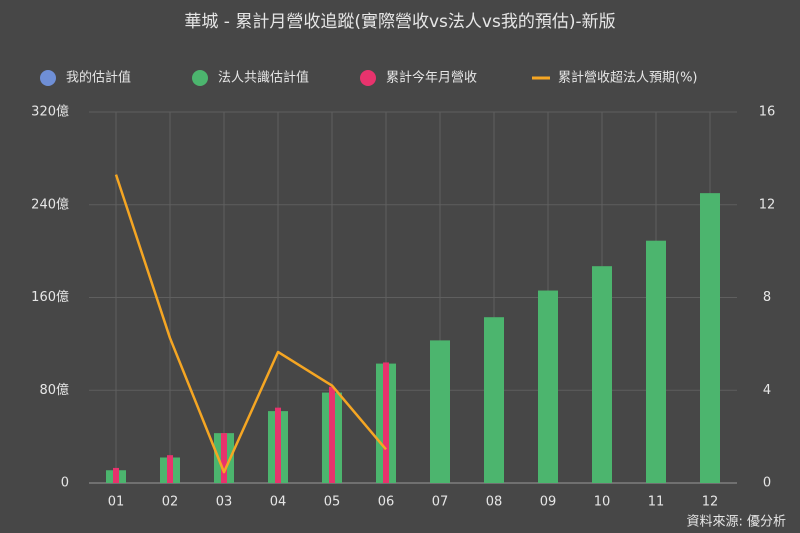 The width and height of the screenshot is (800, 533). I want to click on x-tick-label: 08, so click(494, 502).